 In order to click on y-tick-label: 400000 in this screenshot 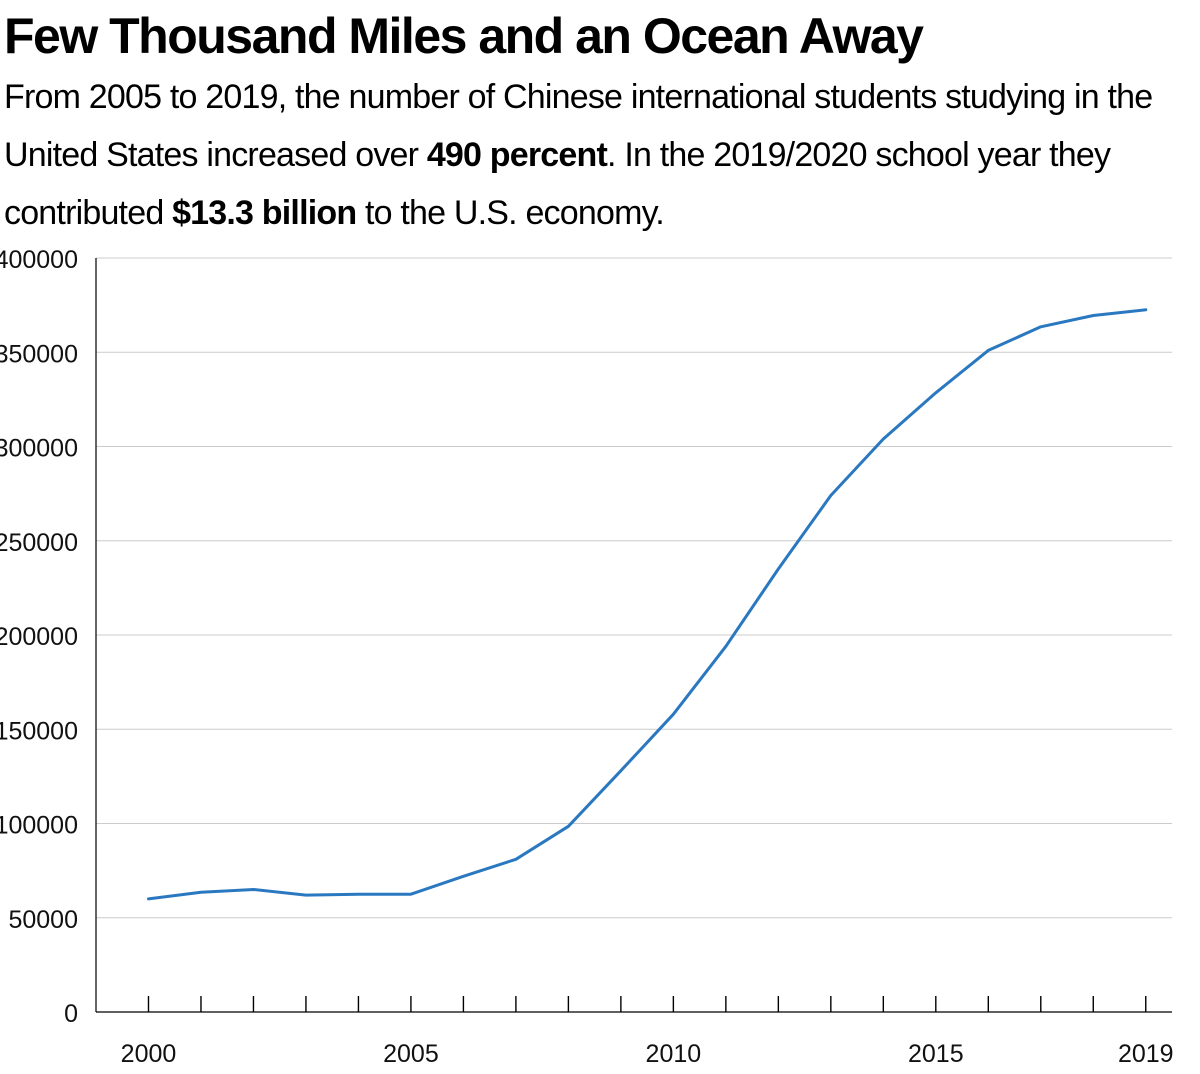, I will do `click(39, 260)`.